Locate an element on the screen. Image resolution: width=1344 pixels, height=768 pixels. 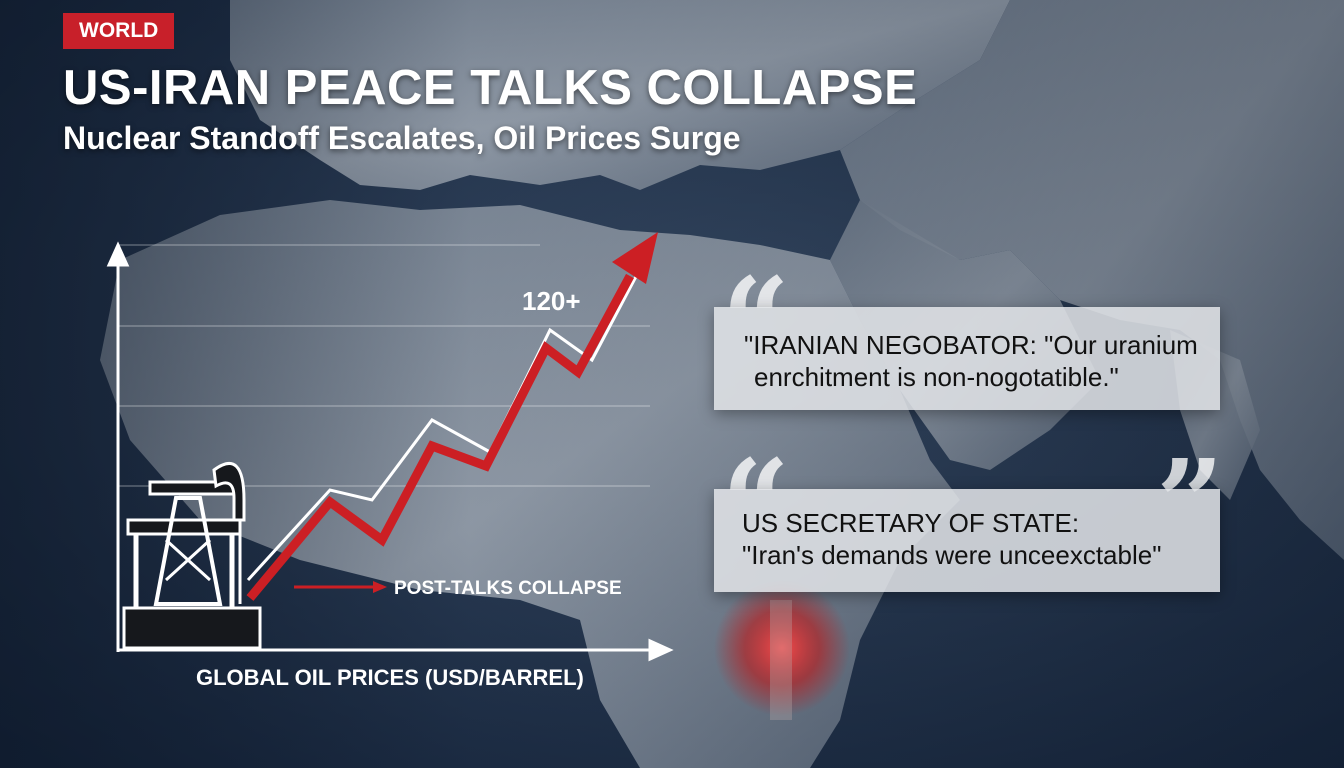
quote-line: "Iran's demands were unceexctable" is located at coordinates (952, 555).